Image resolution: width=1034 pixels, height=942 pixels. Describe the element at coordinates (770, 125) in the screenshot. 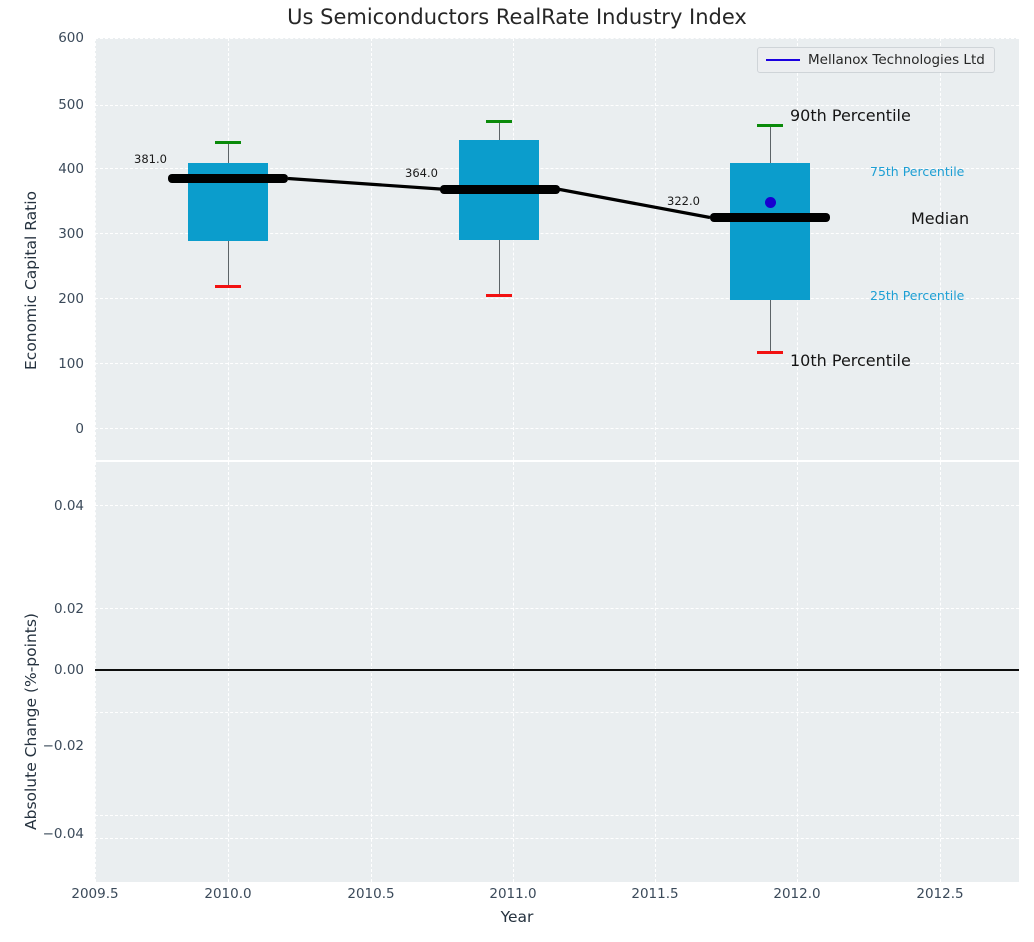

I see `p90-cap-2012` at that location.